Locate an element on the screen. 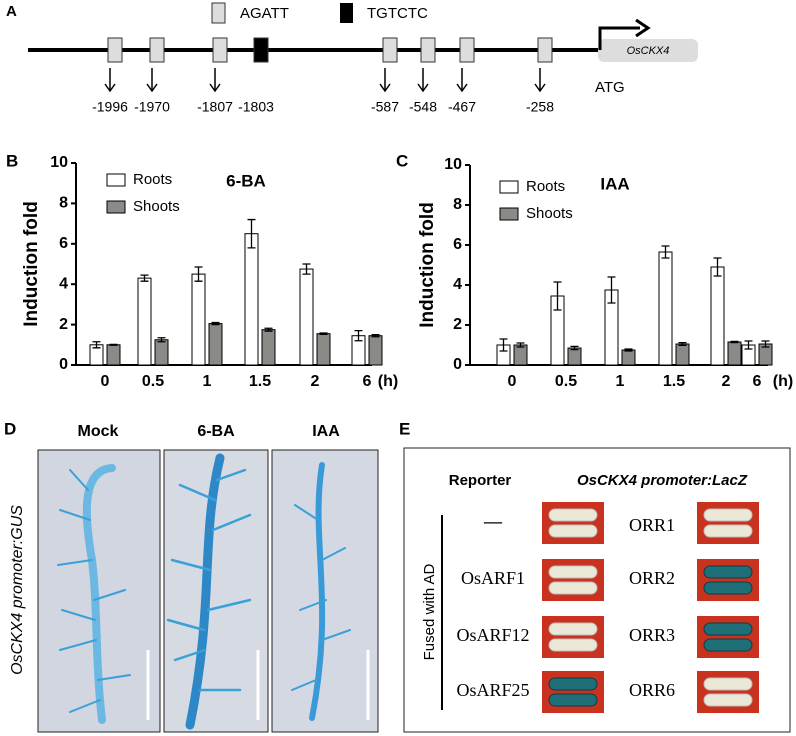 Image resolution: width=796 pixels, height=736 pixels. start-codon: ATG is located at coordinates (610, 87).